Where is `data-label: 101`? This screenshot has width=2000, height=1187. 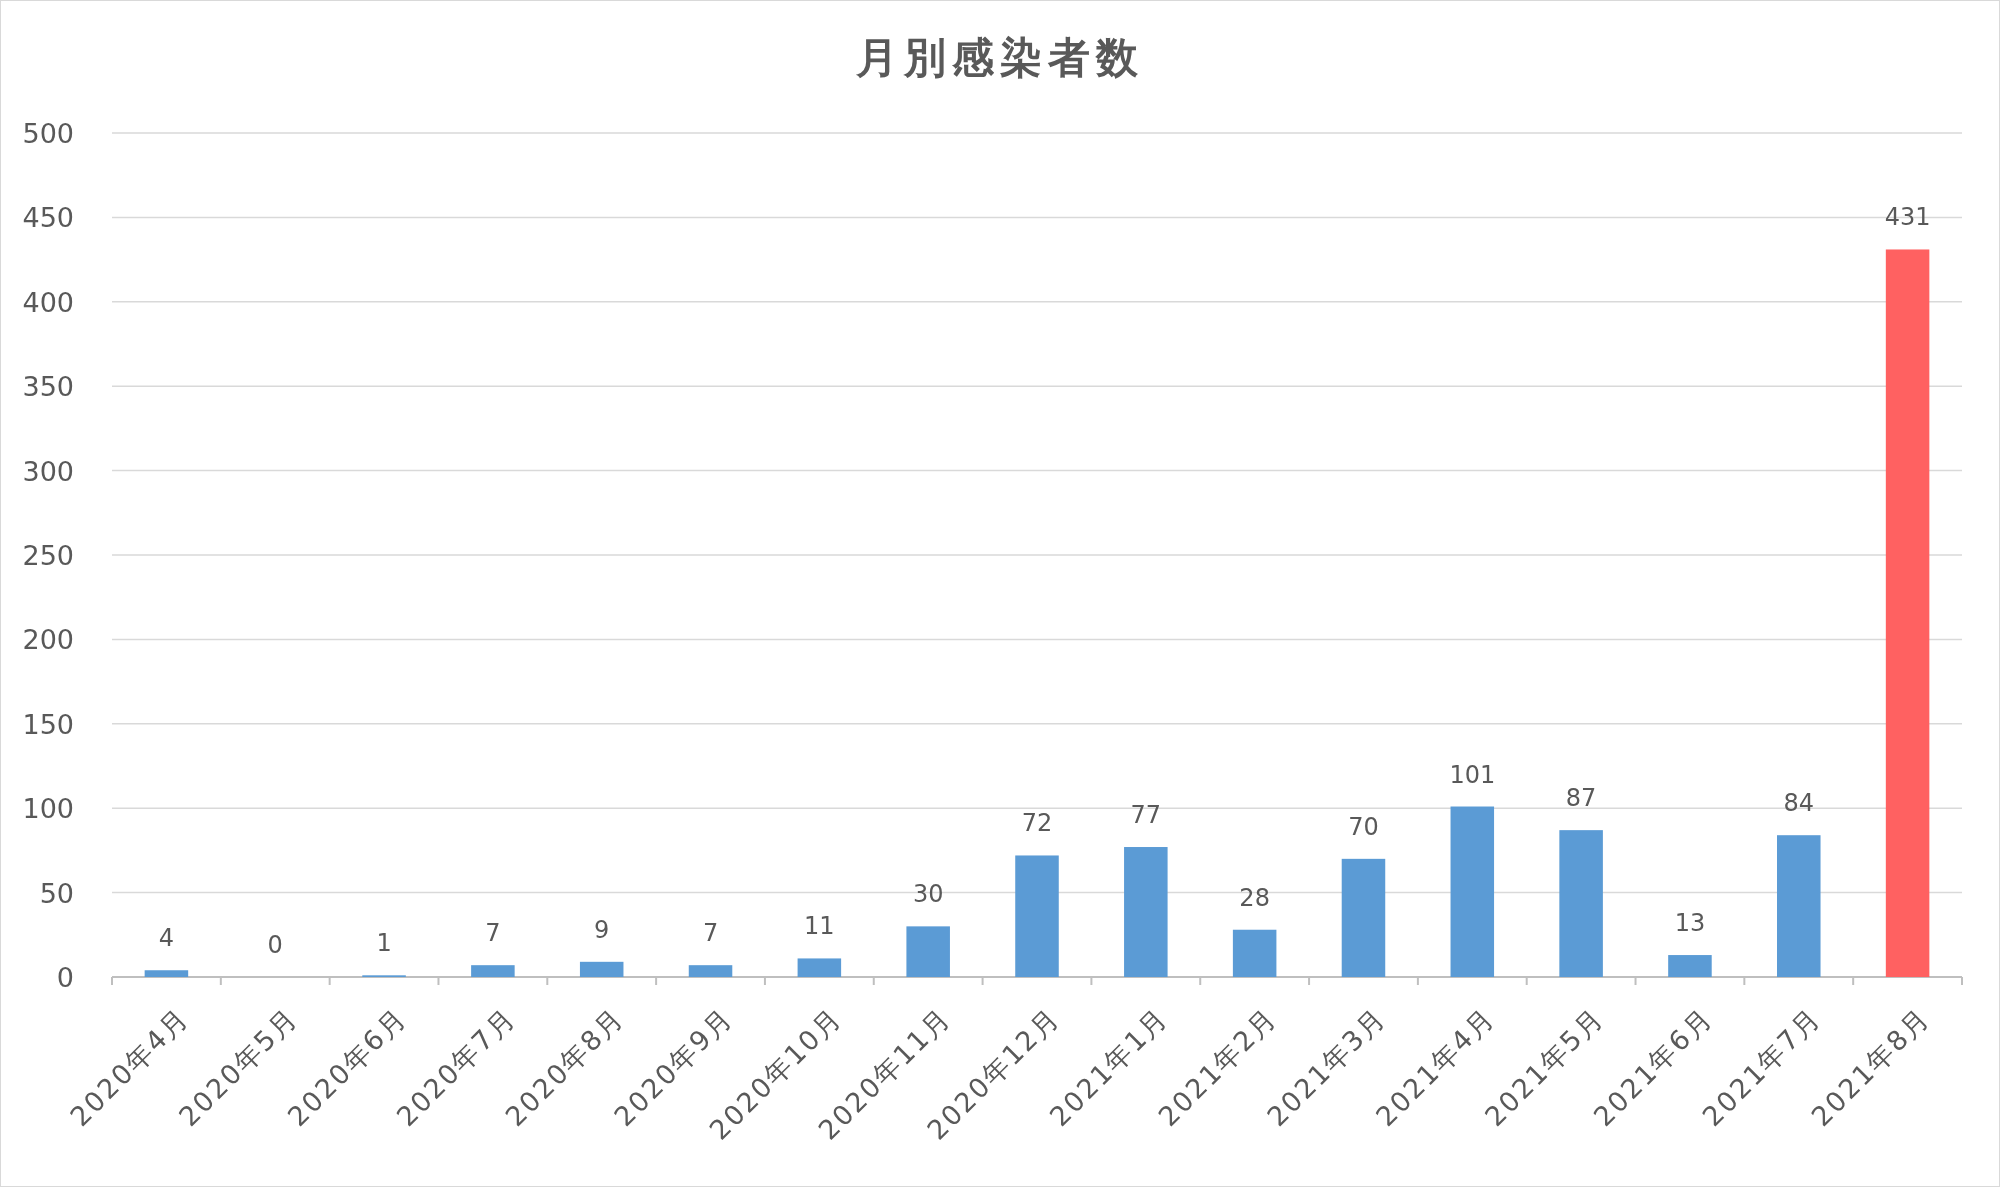
data-label: 101 is located at coordinates (1472, 774).